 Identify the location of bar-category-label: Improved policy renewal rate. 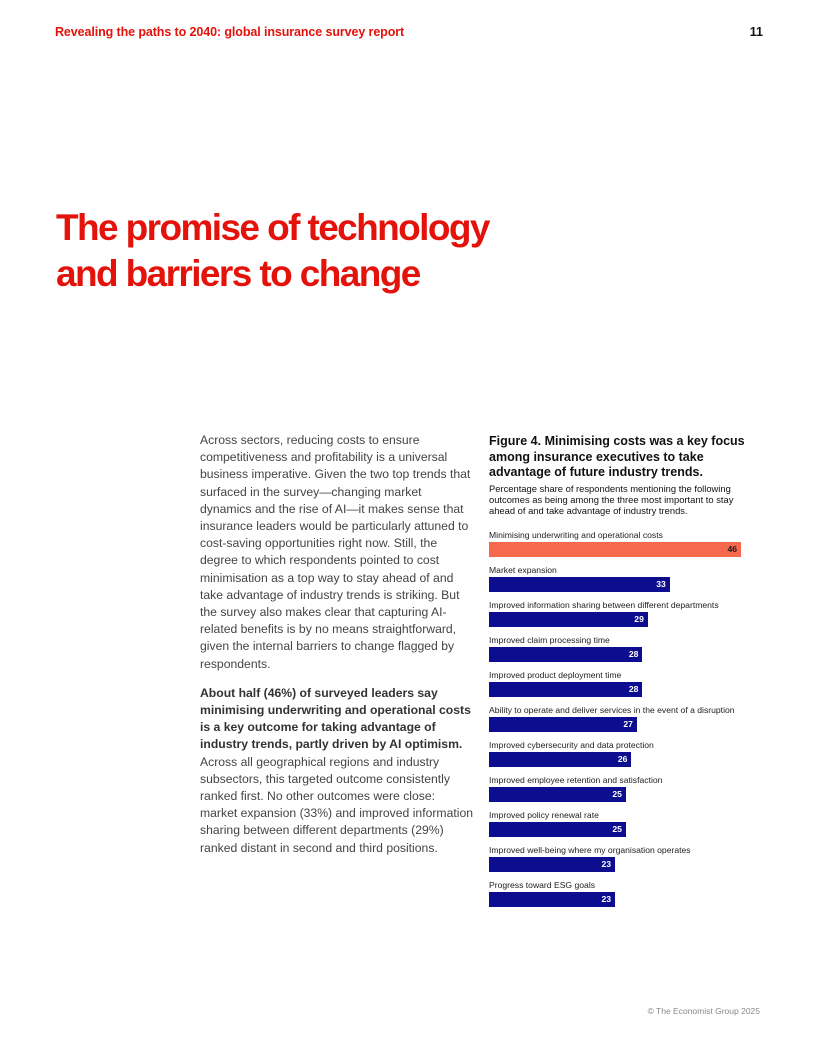
(544, 814).